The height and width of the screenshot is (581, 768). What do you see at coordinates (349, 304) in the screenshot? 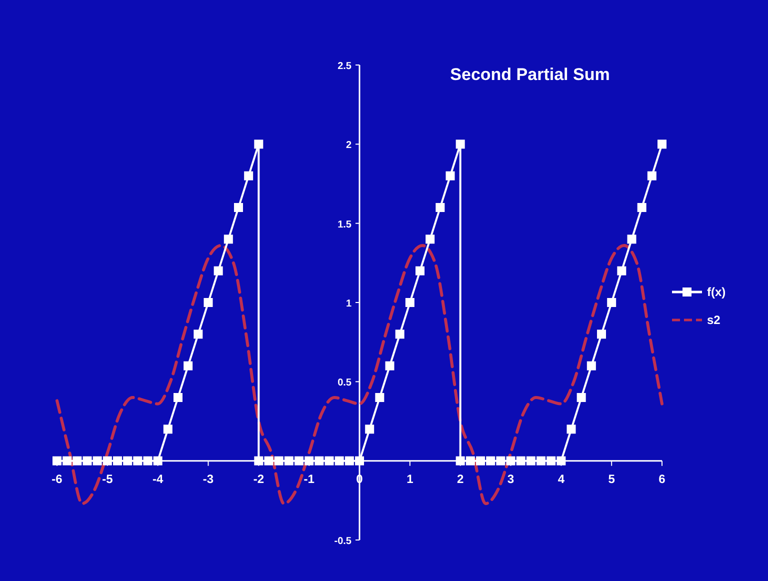
I see `y-tick-label: 1` at bounding box center [349, 304].